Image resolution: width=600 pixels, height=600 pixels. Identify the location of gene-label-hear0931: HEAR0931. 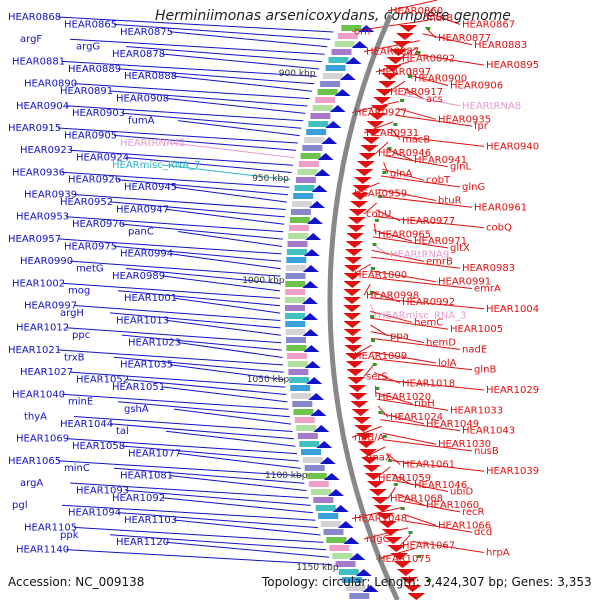
(392, 133).